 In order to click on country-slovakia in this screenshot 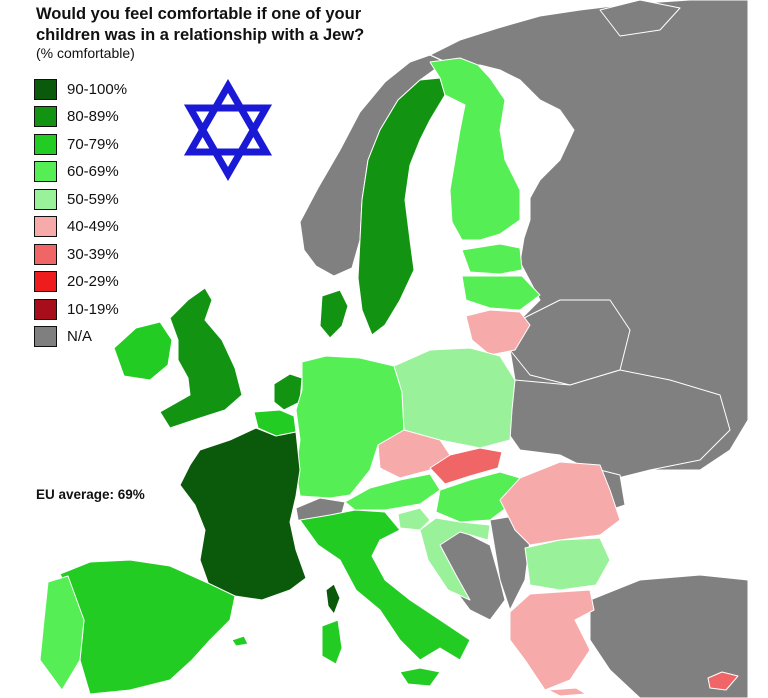, I will do `click(466, 466)`.